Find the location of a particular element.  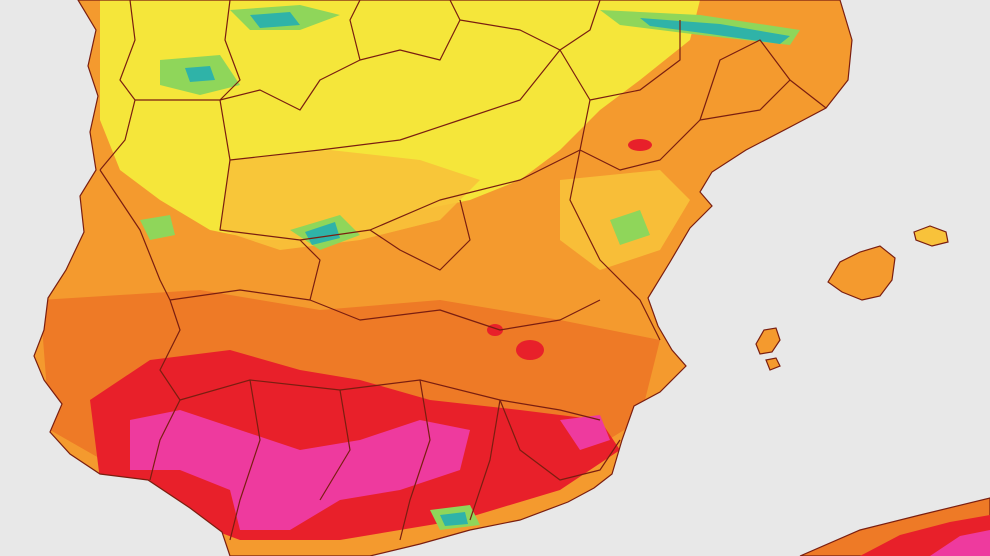

border-andalusia-mid is located at coordinates (245, 460).